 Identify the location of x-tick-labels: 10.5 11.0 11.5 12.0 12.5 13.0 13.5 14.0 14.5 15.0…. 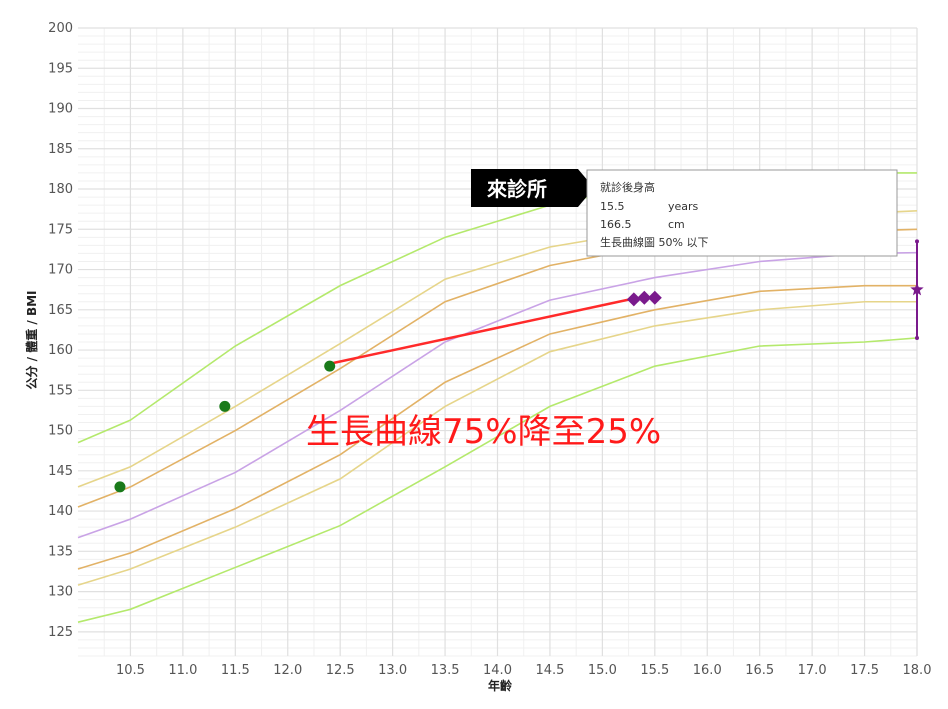
(524, 670).